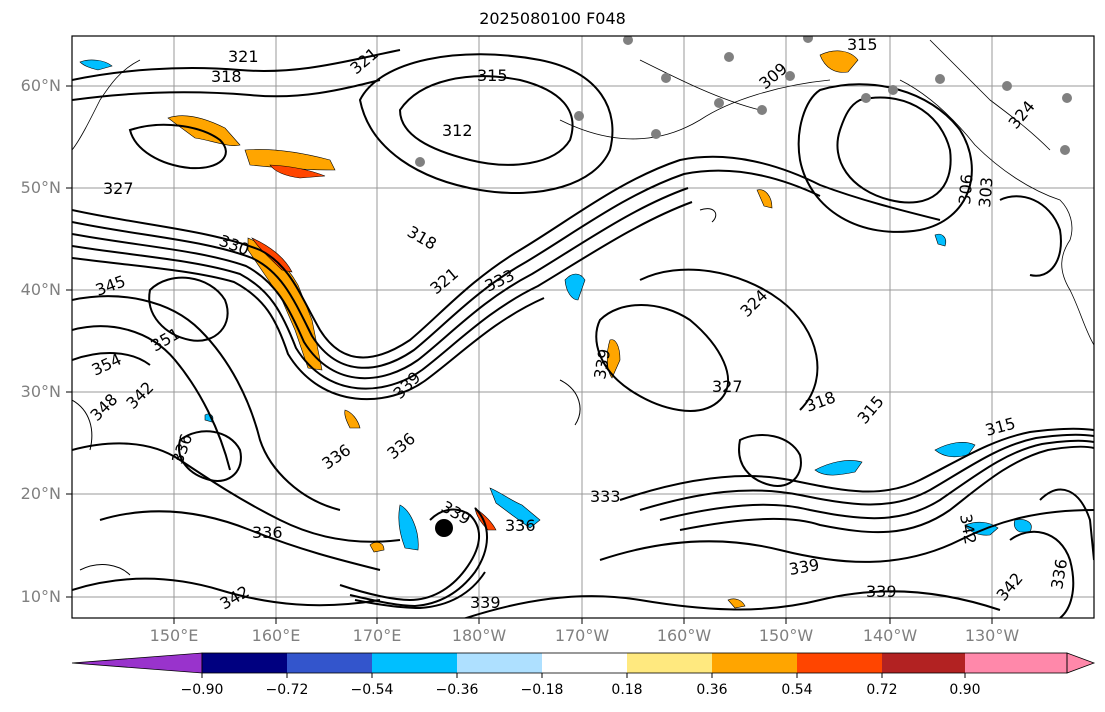  What do you see at coordinates (582, 635) in the screenshot?
I see `lon-label: 170°W` at bounding box center [582, 635].